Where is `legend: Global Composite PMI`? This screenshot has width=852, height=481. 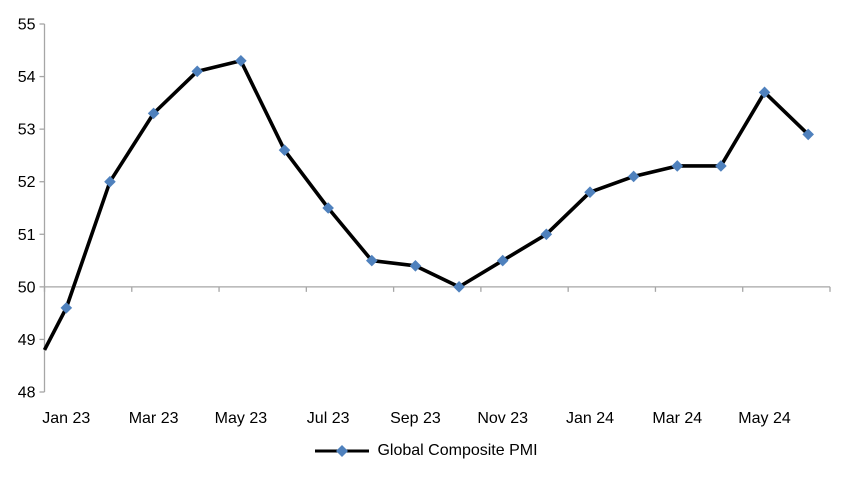
legend: Global Composite PMI is located at coordinates (426, 451).